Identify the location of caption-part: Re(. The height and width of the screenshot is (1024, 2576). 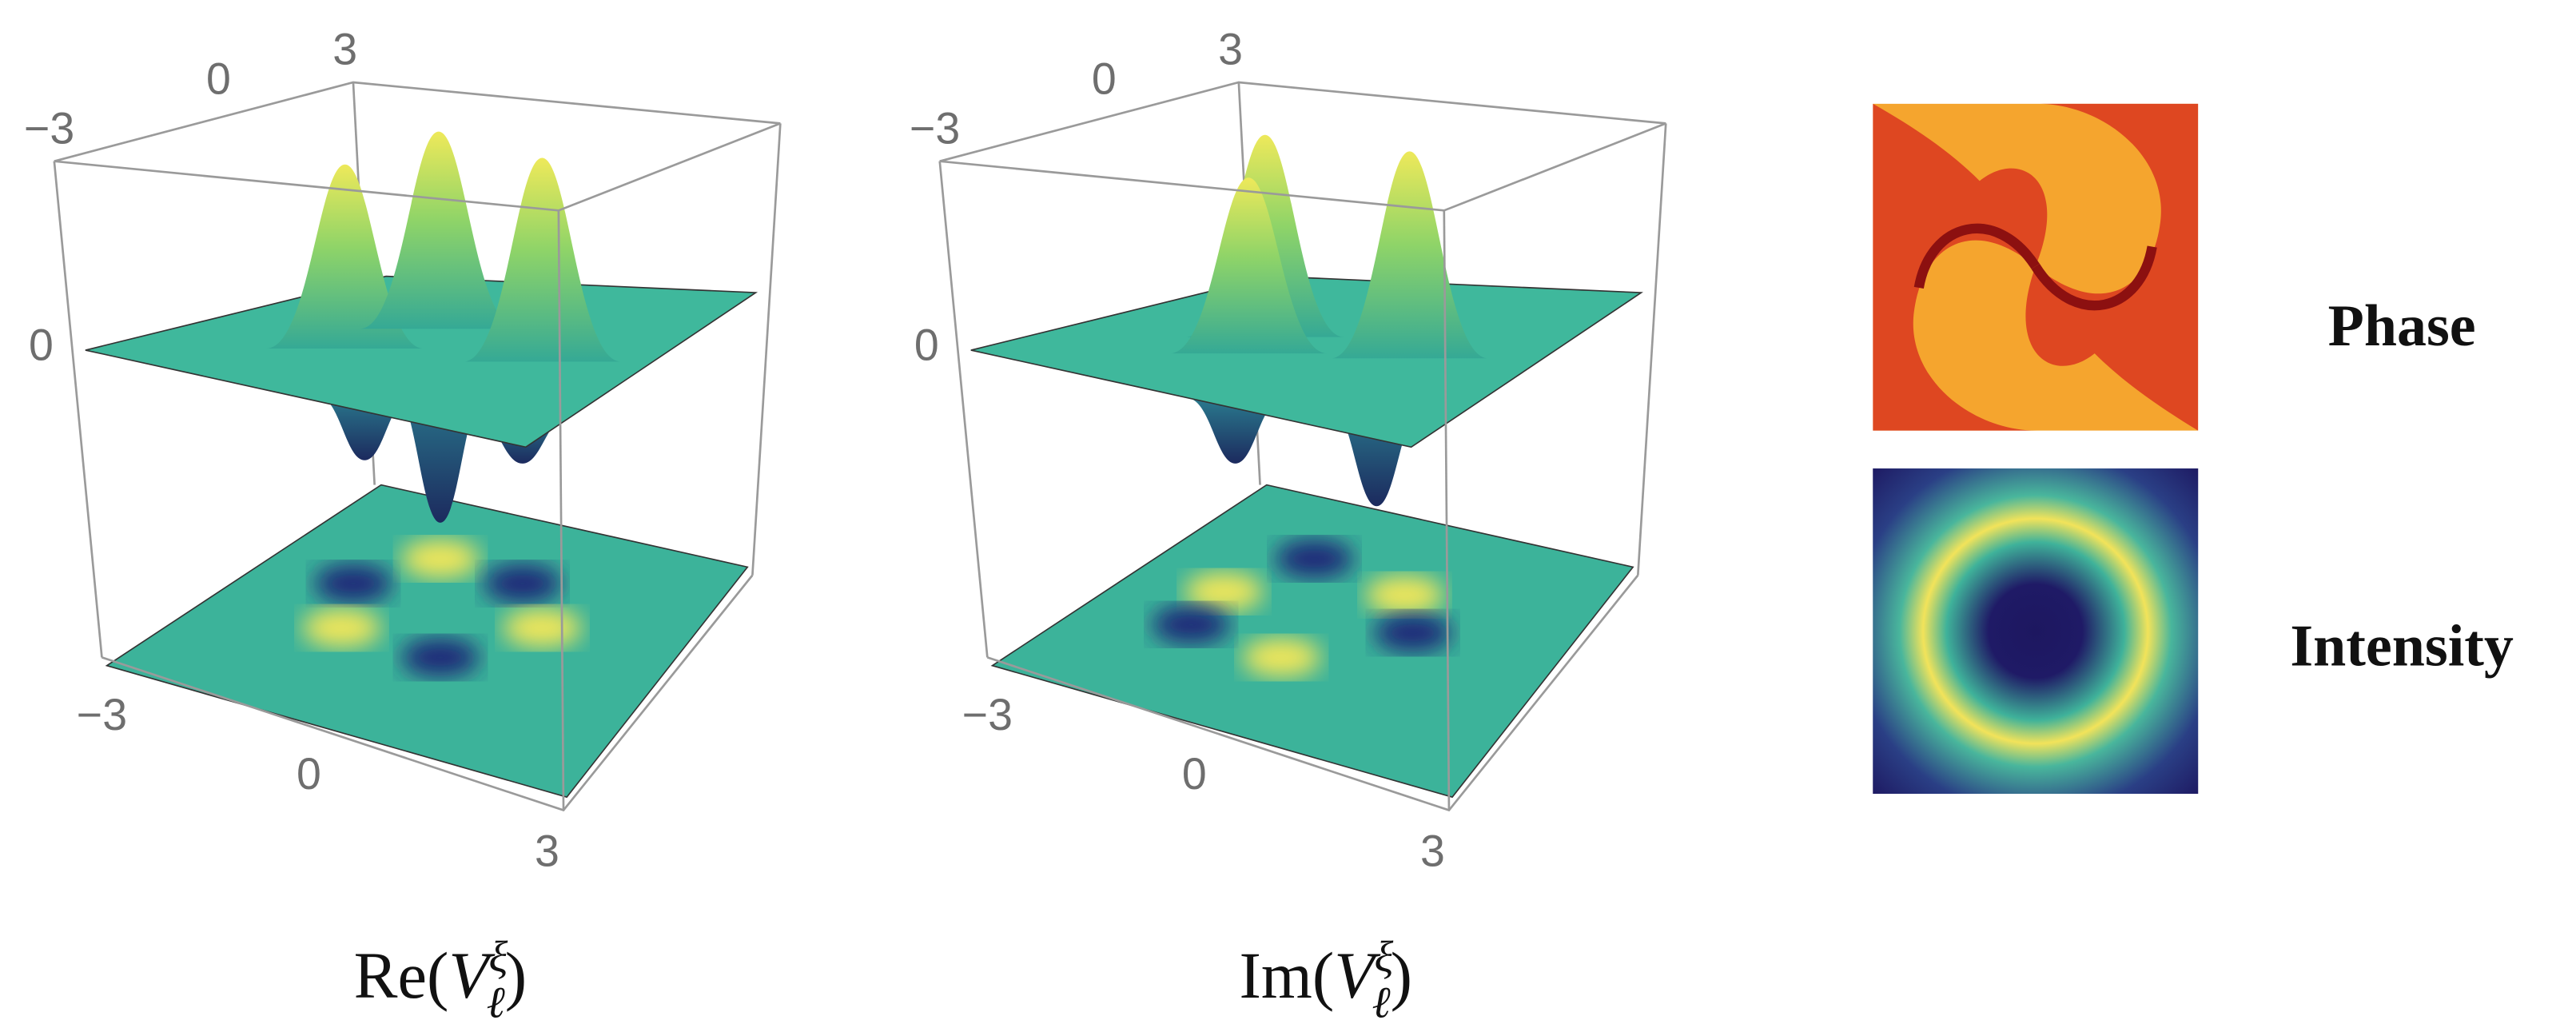
(401, 975).